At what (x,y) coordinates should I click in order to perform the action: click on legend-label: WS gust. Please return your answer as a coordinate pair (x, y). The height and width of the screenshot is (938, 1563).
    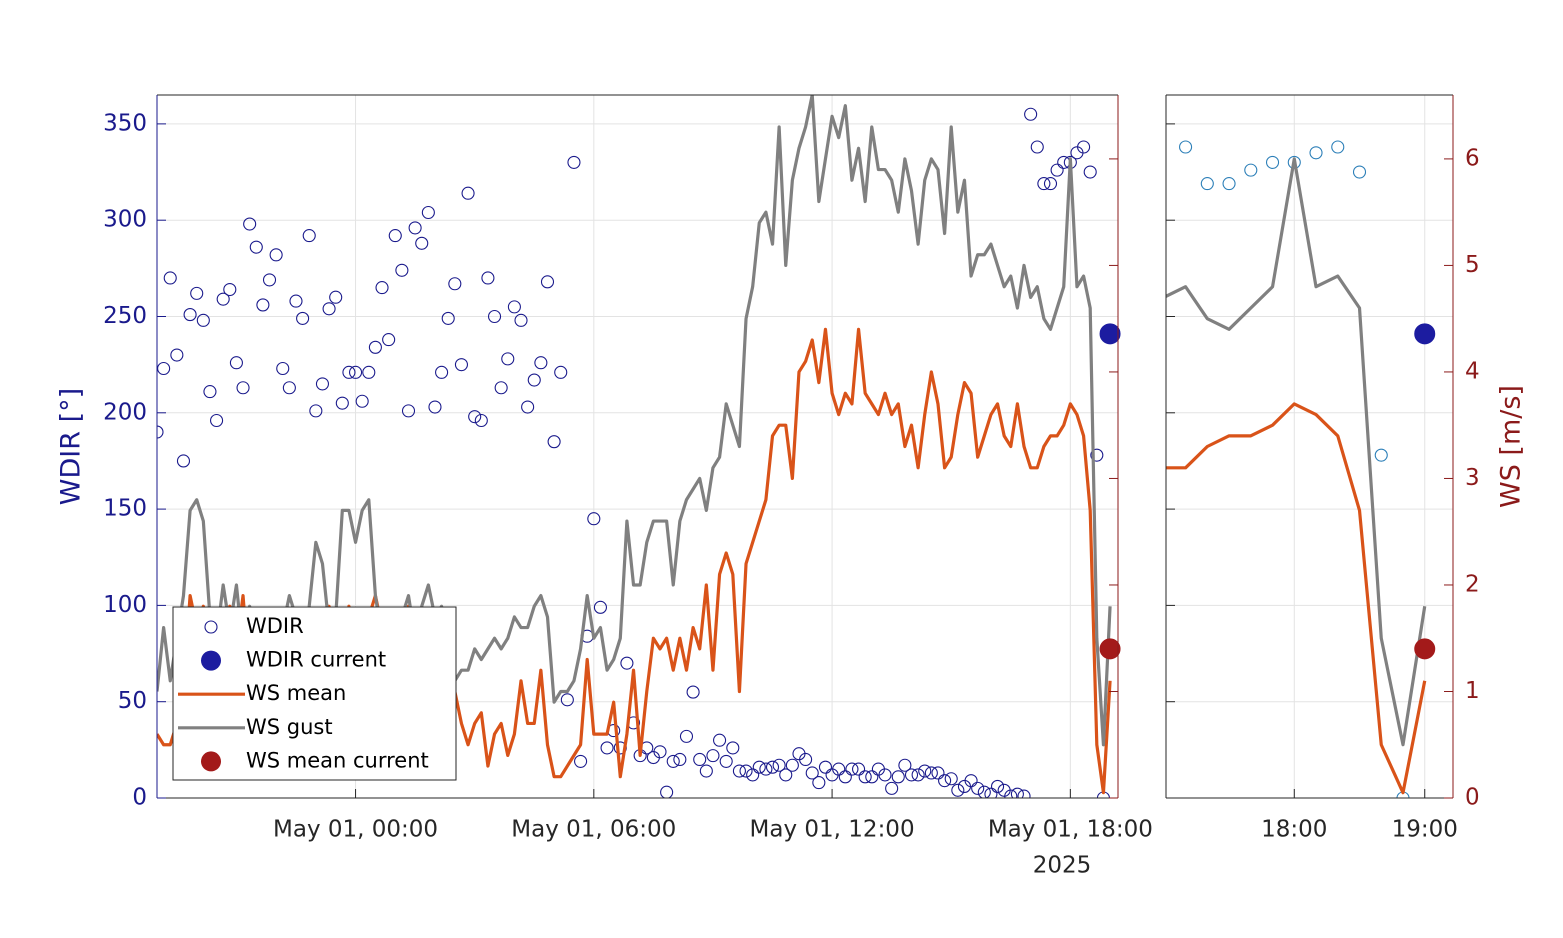
    Looking at the image, I should click on (289, 727).